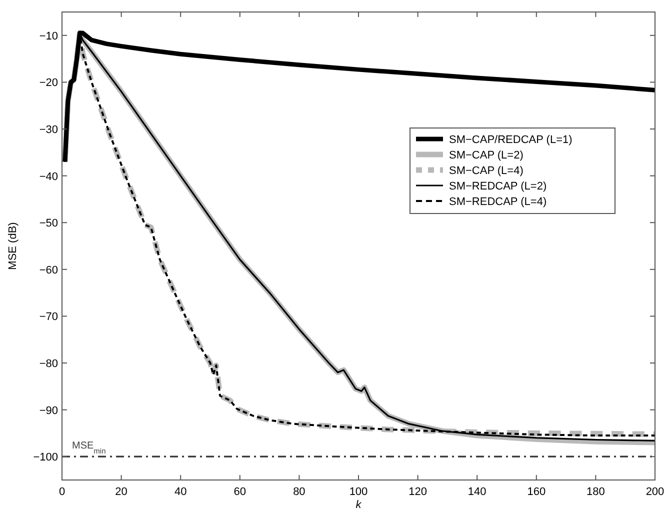  Describe the element at coordinates (240, 492) in the screenshot. I see `x-tick-label: 60` at that location.